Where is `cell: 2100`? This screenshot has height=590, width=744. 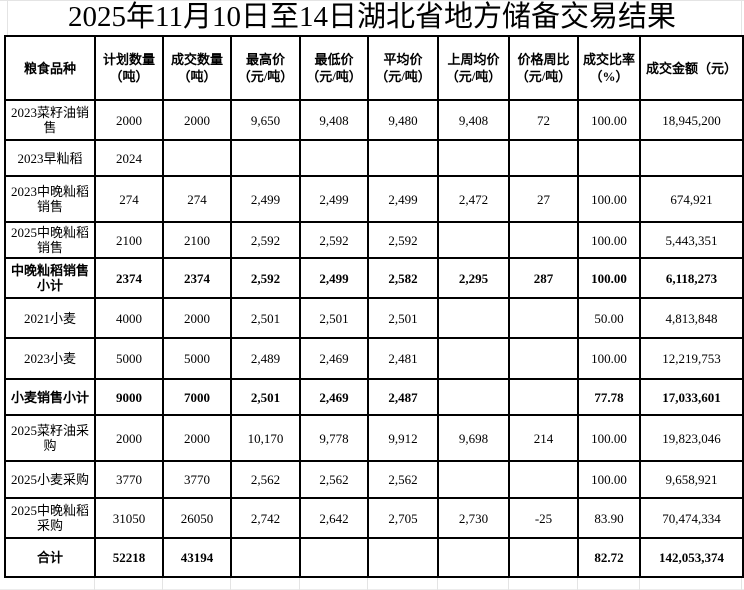 cell: 2100 is located at coordinates (197, 240).